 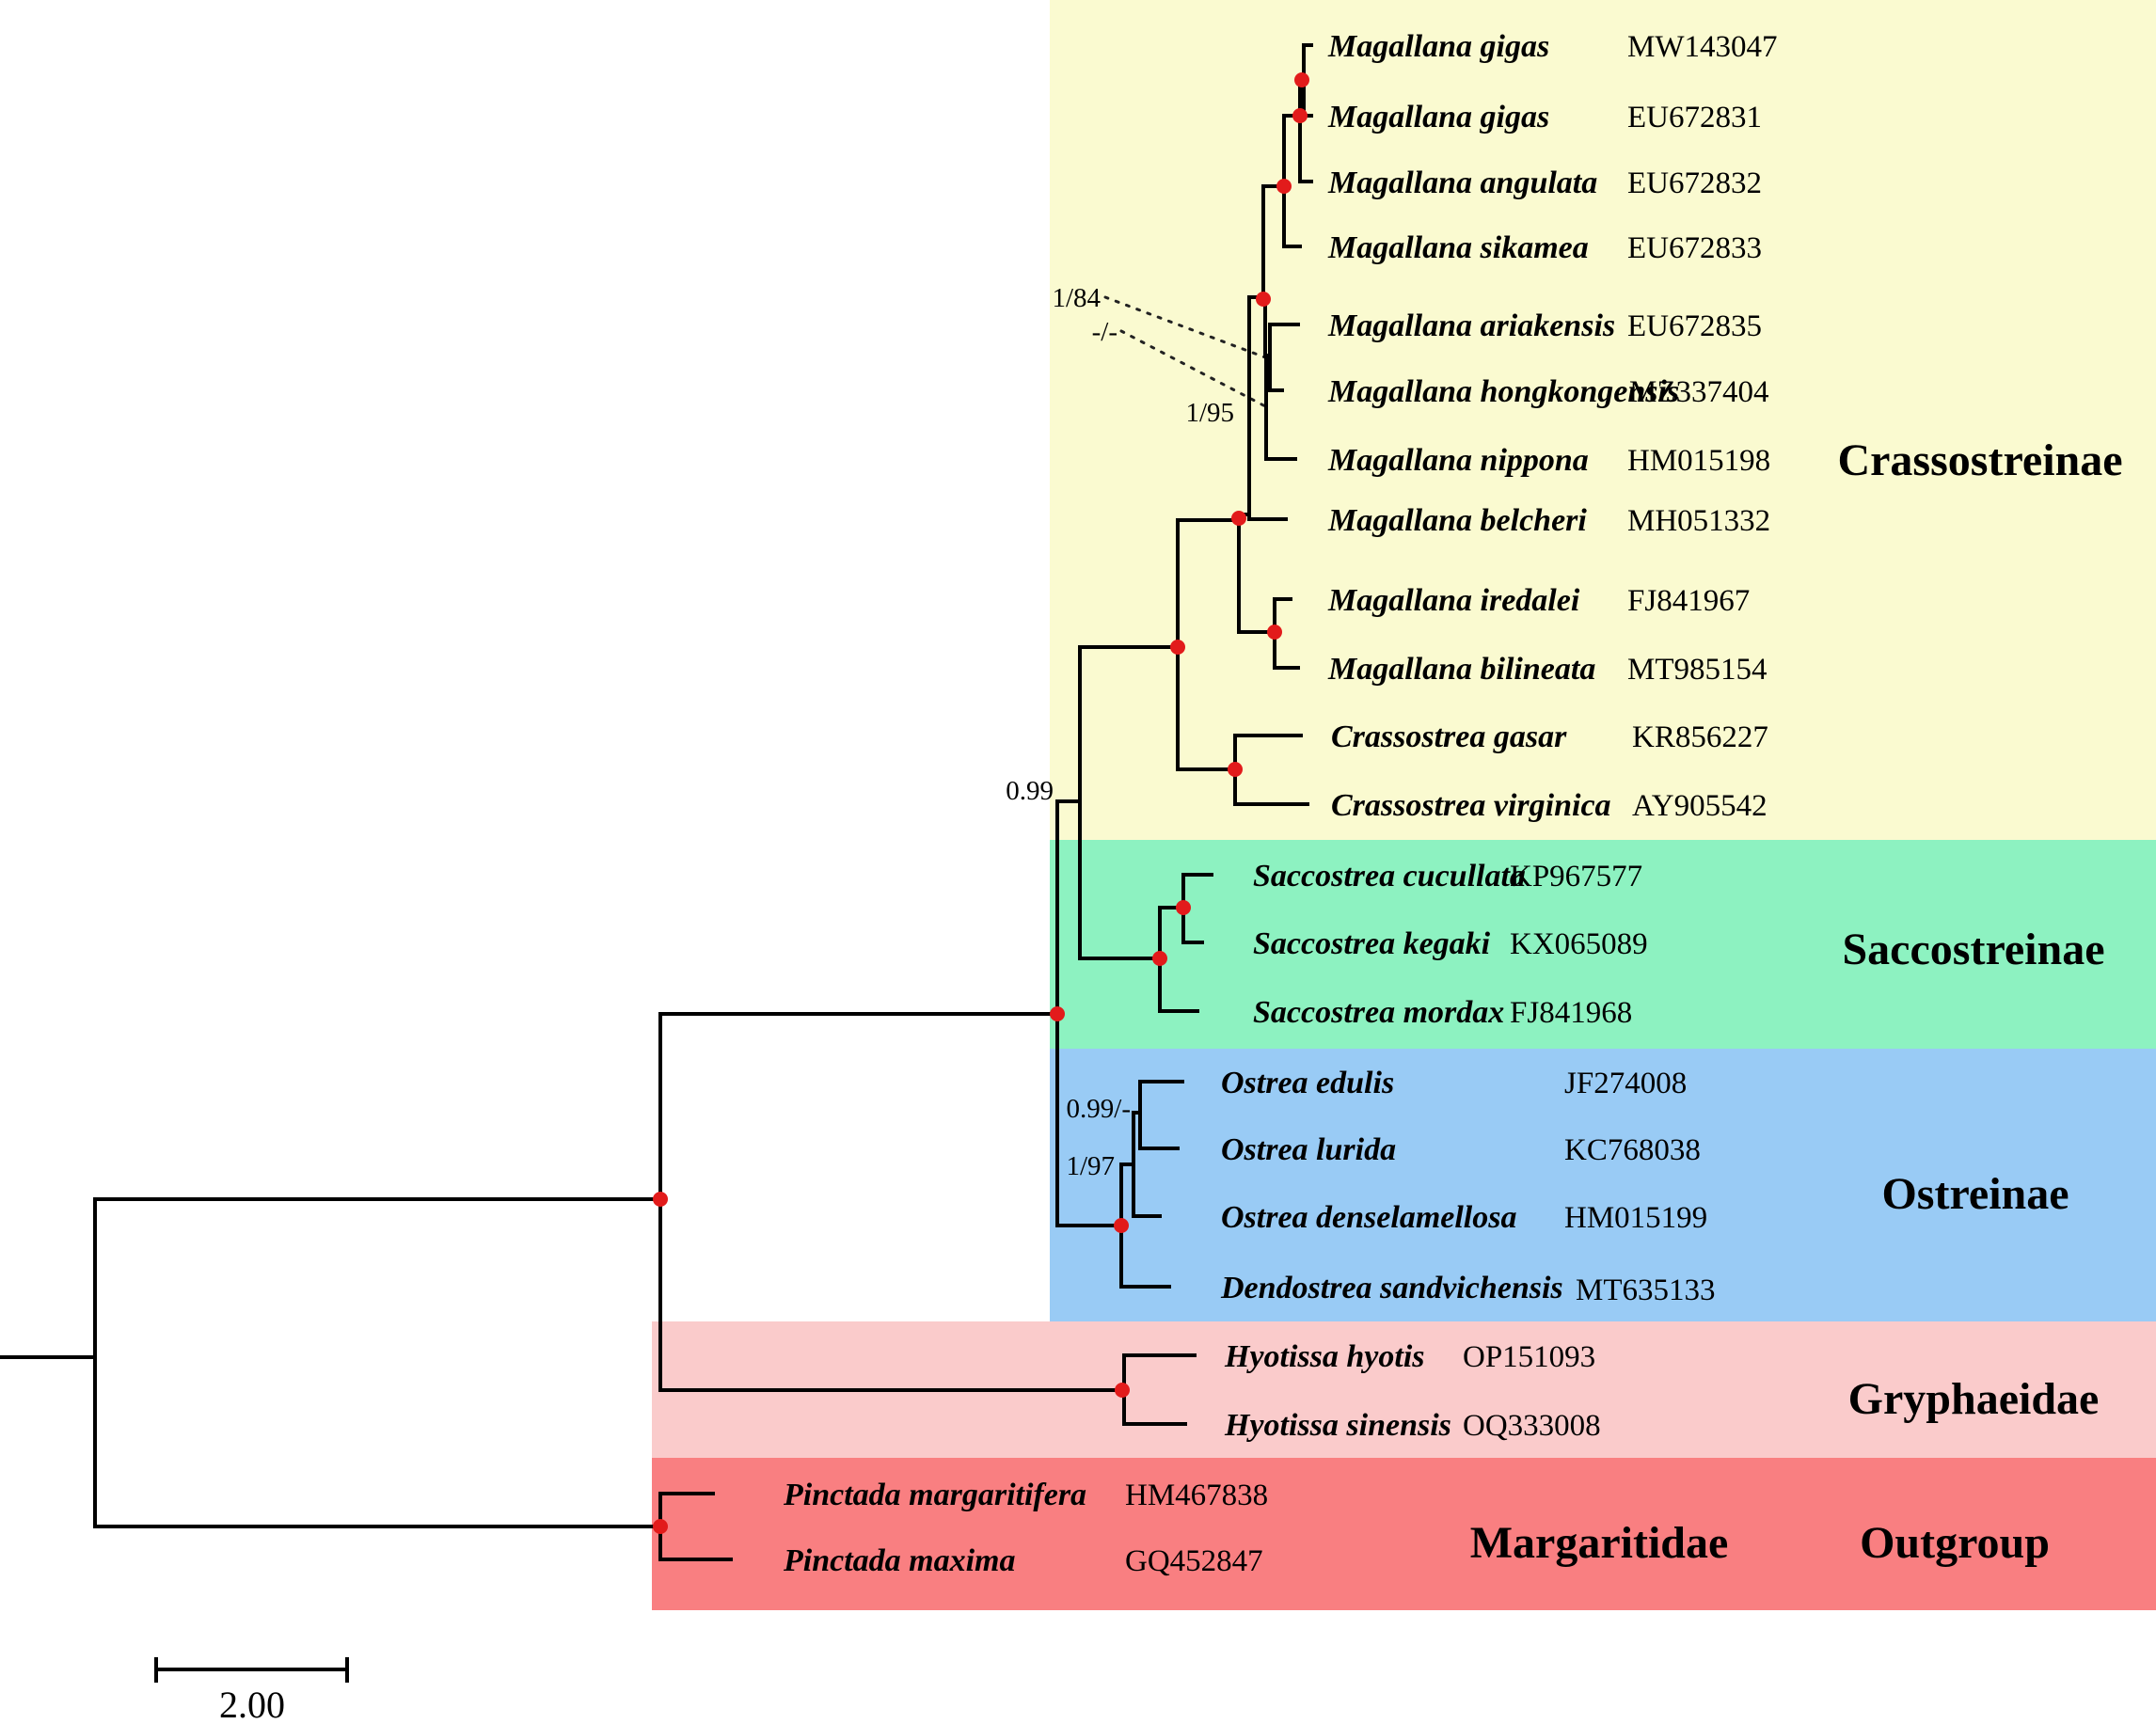 I want to click on taxon-species-label: Magallana iredalei, so click(x=1453, y=600).